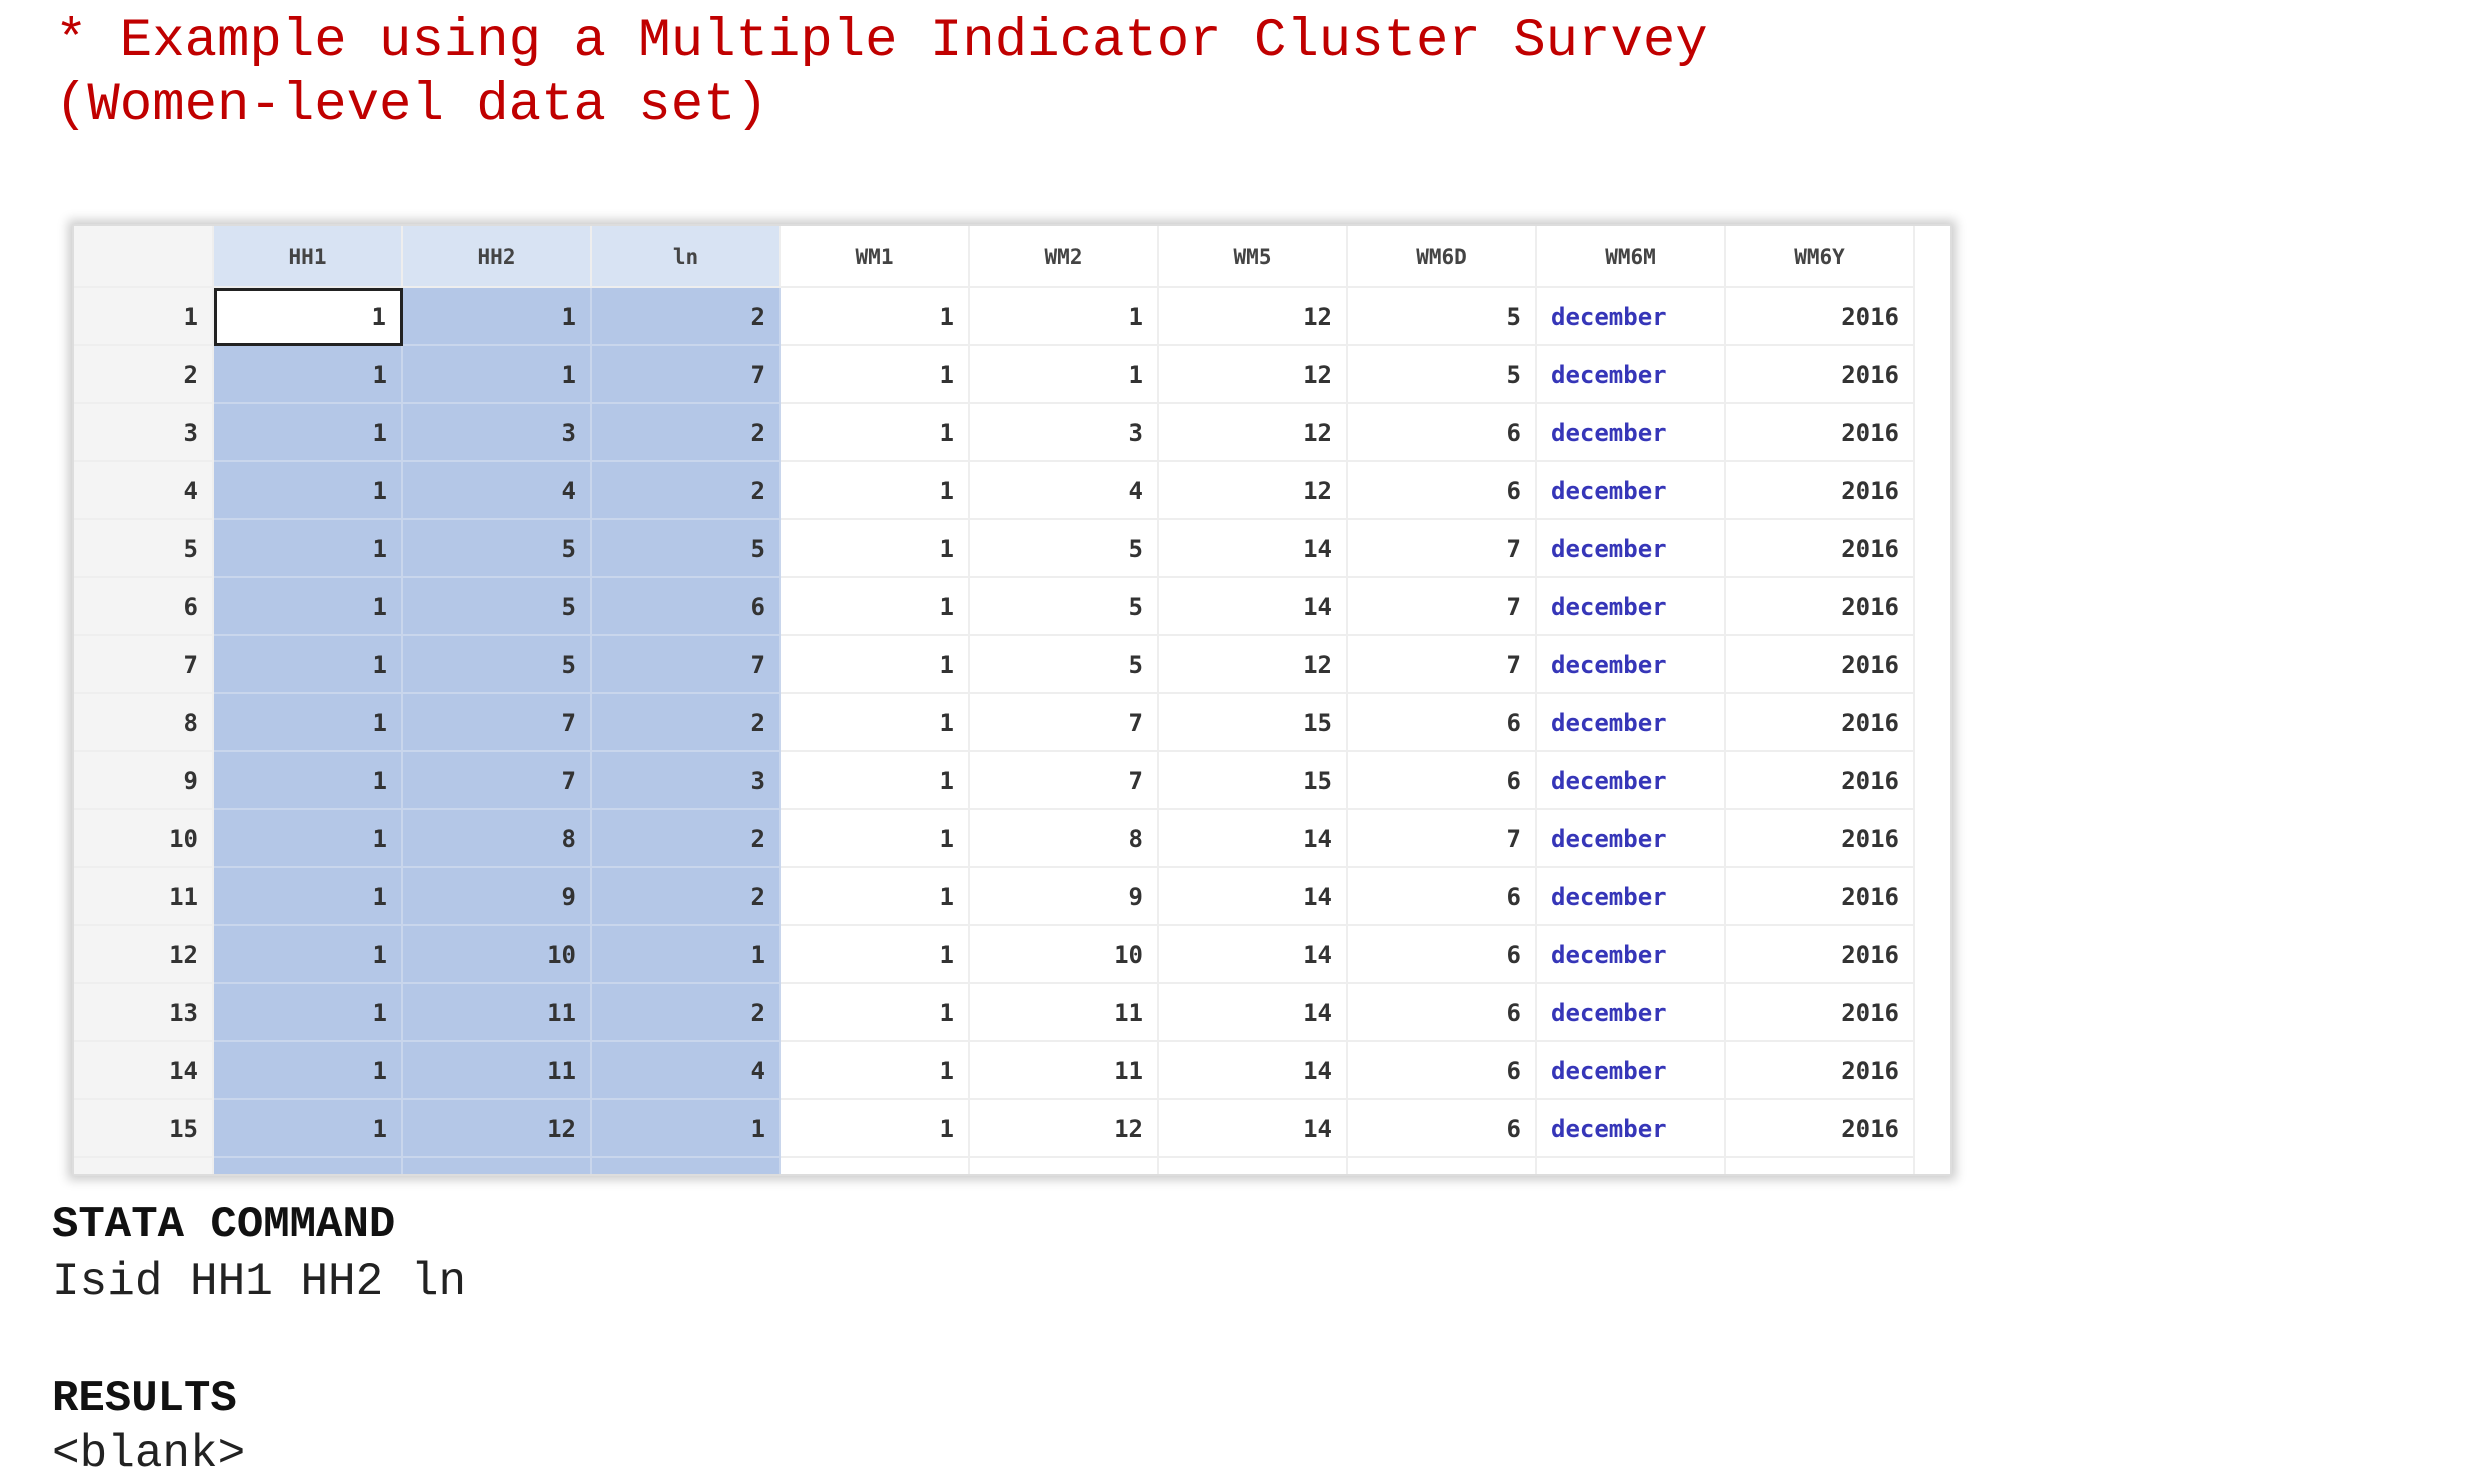 Image resolution: width=2466 pixels, height=1480 pixels. Describe the element at coordinates (497, 433) in the screenshot. I see `data-cell: 3` at that location.